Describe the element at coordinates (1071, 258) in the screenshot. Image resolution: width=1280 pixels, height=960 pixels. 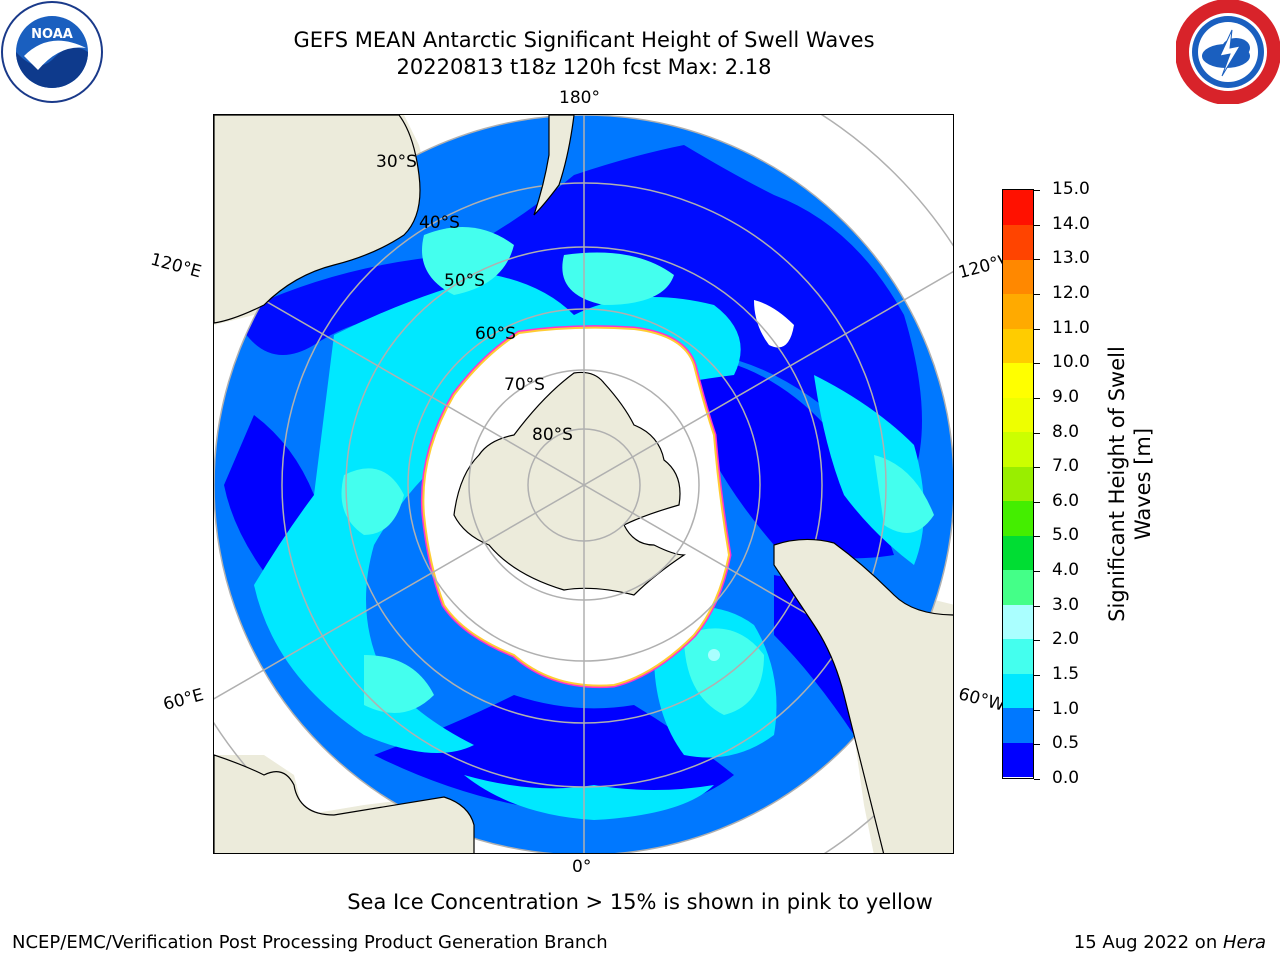
I see `colorbar-tick-label: 13.0` at that location.